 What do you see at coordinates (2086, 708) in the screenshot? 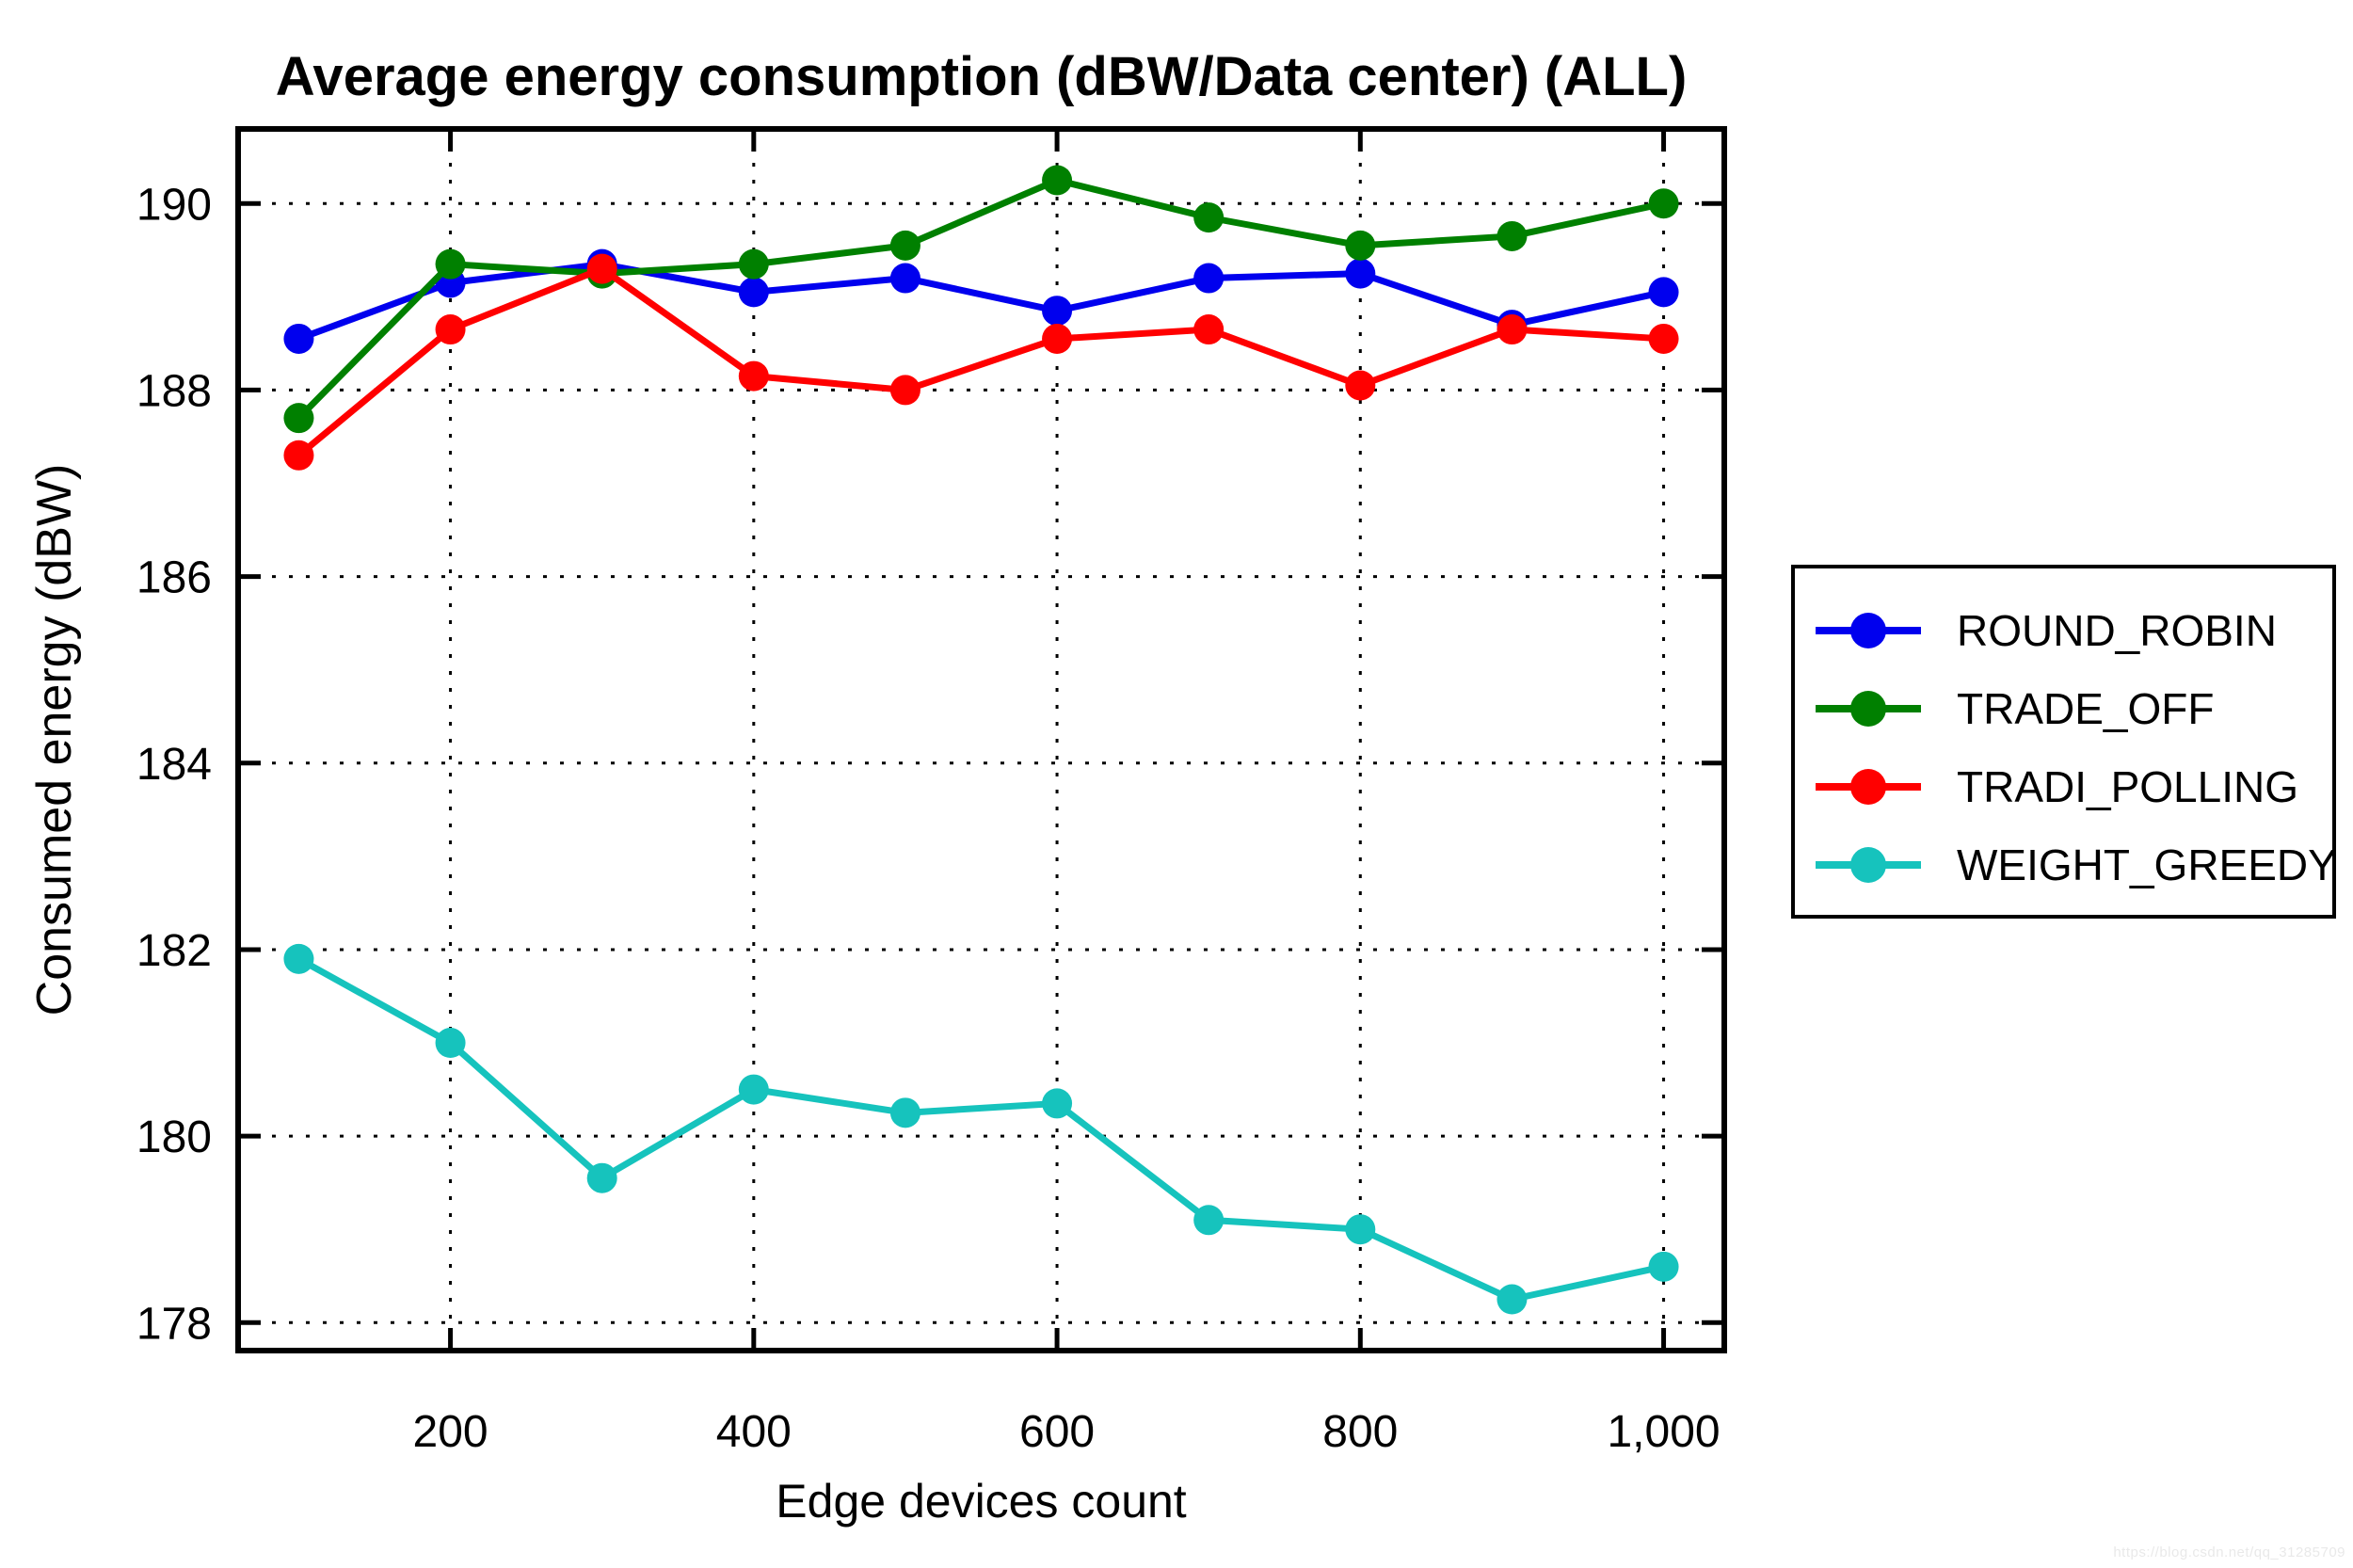
I see `legend-label-TRADE_OFF: TRADE_OFF` at bounding box center [2086, 708].